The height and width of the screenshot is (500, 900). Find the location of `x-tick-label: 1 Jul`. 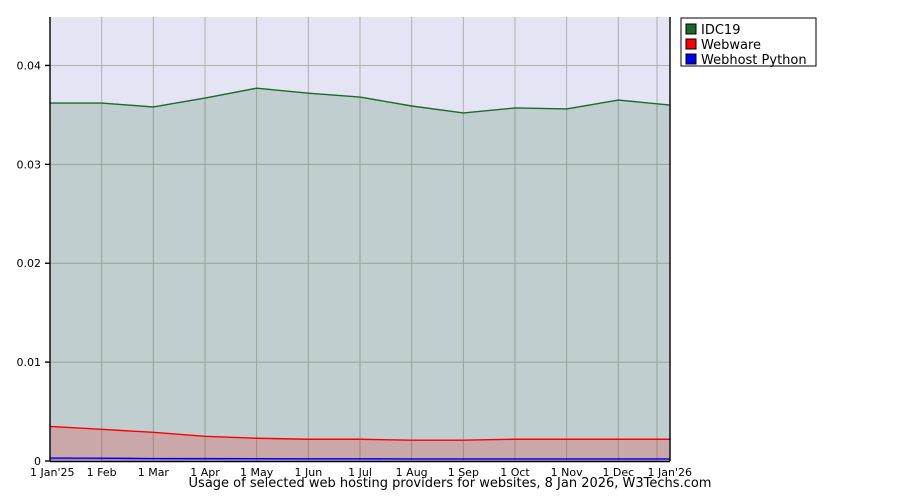

x-tick-label: 1 Jul is located at coordinates (360, 472).